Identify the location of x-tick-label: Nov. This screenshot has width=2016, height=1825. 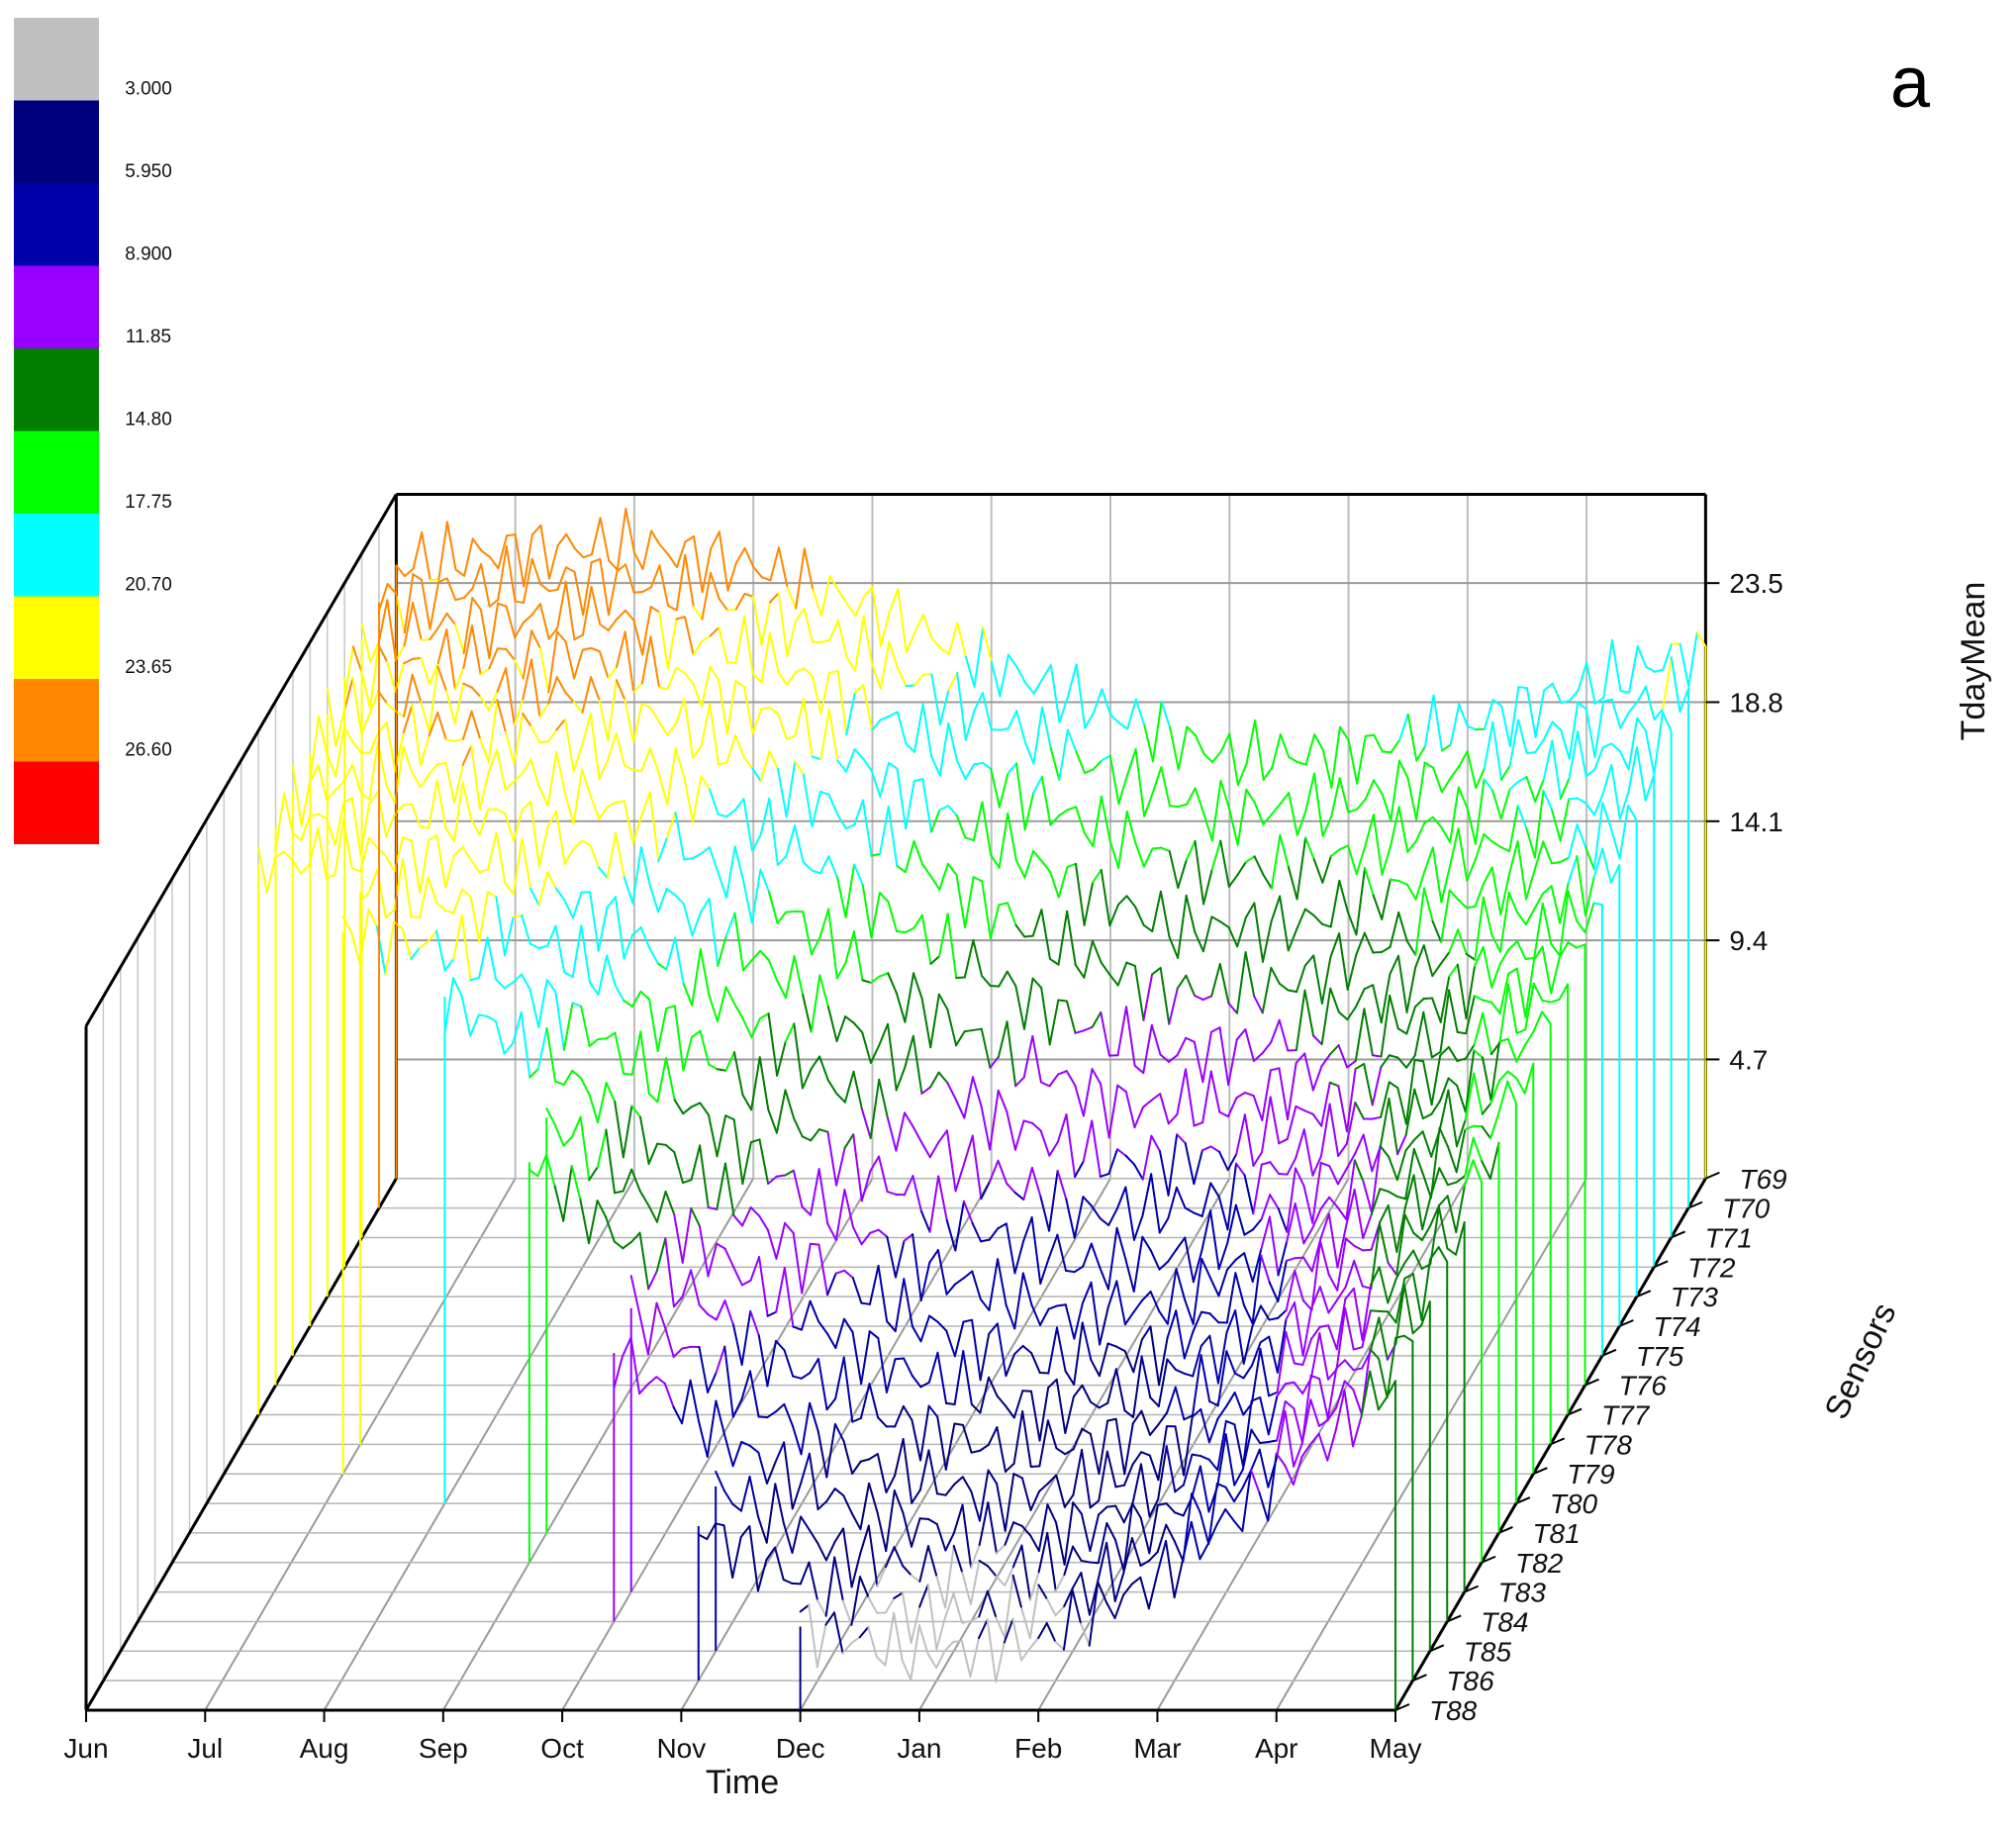
(681, 1748).